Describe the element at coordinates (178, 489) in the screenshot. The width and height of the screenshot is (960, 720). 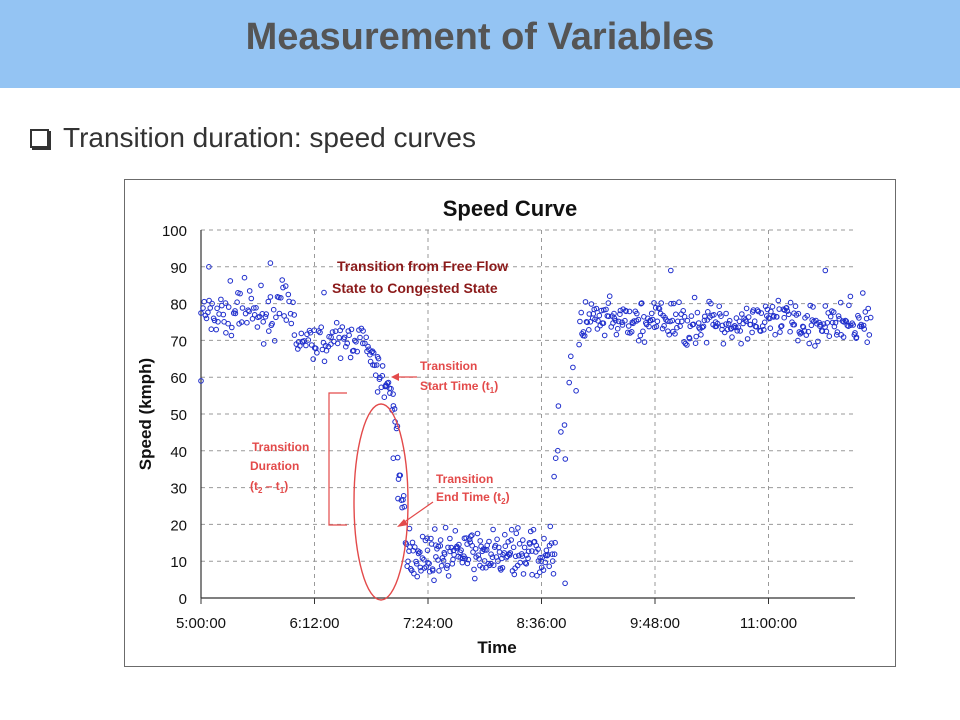
I see `y-tick-label: 30` at that location.